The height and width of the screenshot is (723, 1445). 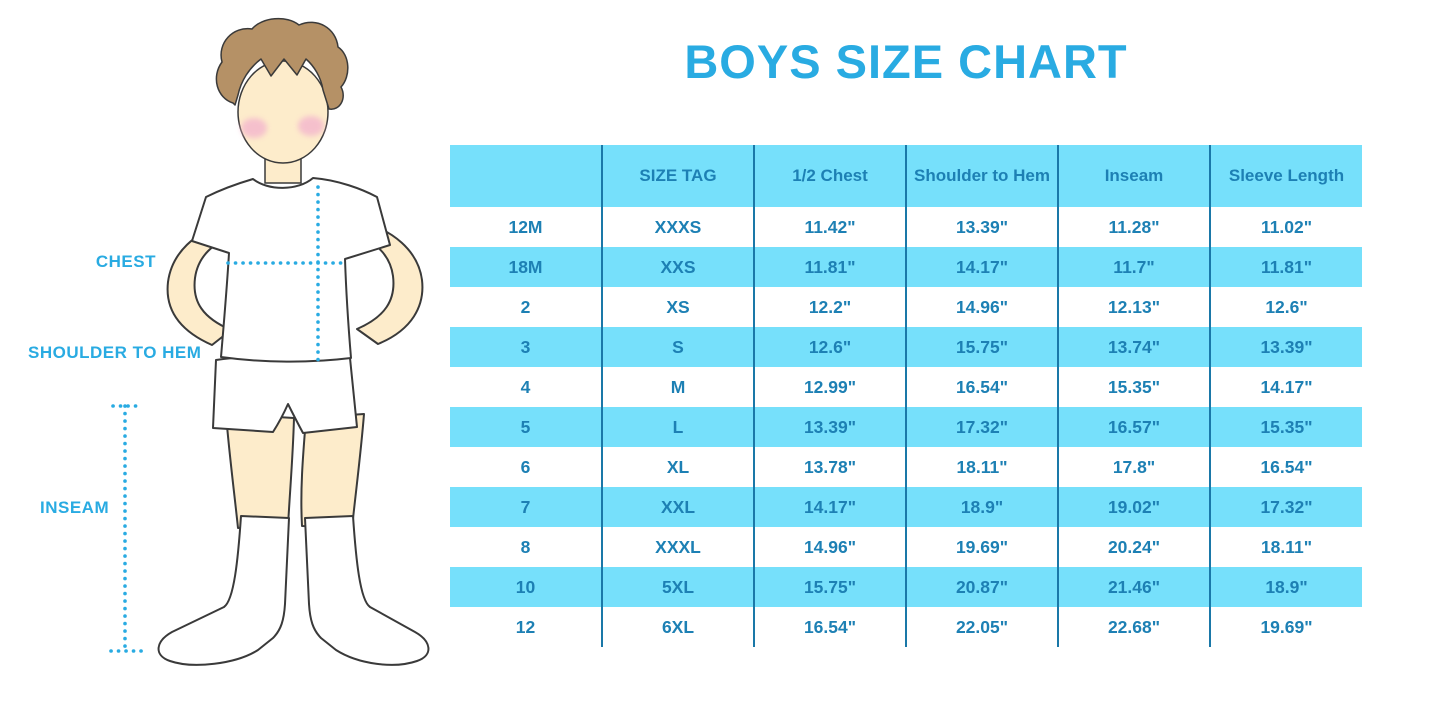 I want to click on measurement-cell: 13.78", so click(x=829, y=467).